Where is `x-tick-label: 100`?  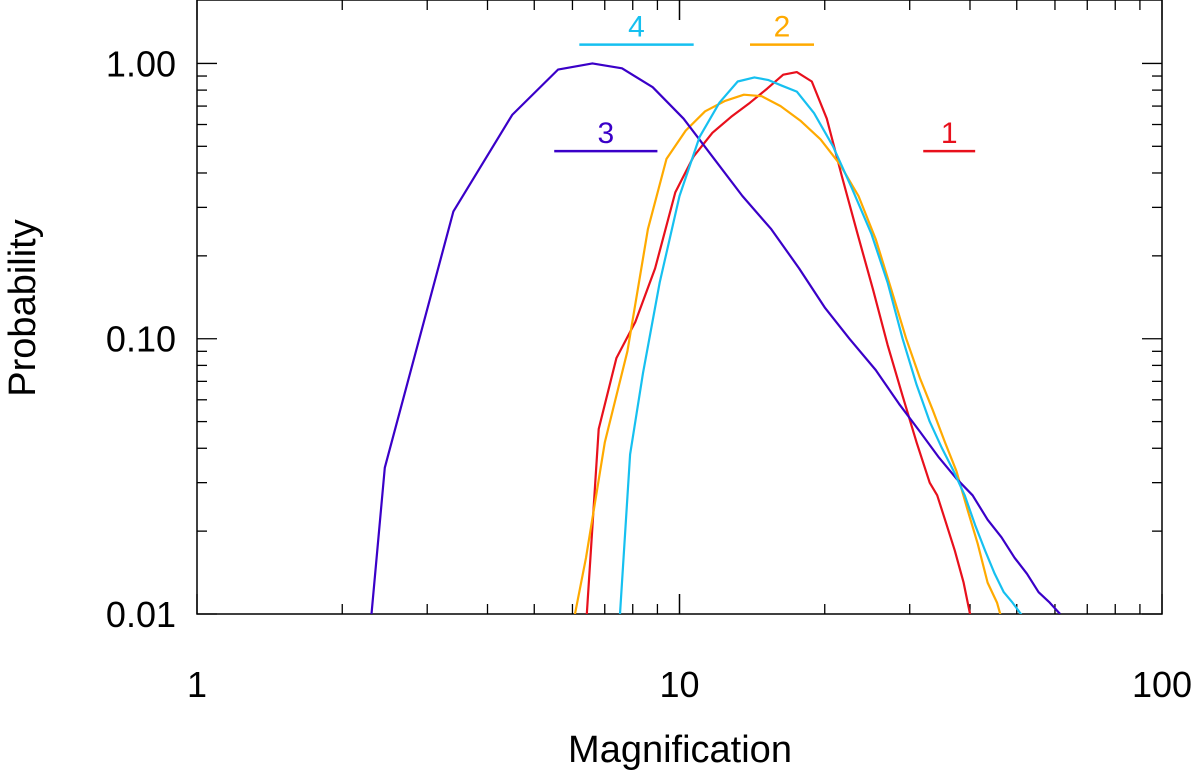 x-tick-label: 100 is located at coordinates (1162, 684).